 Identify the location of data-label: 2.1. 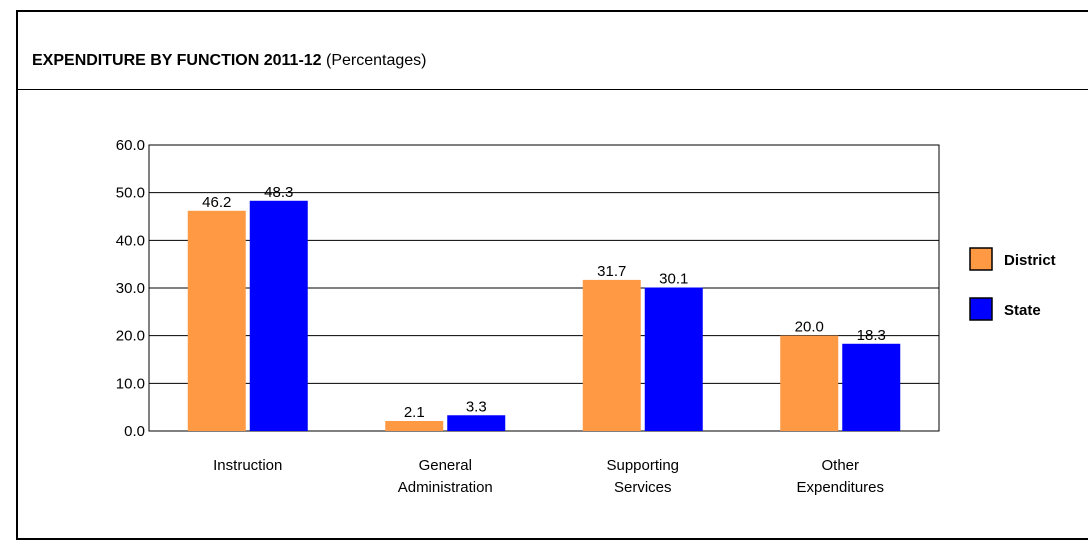
(414, 412).